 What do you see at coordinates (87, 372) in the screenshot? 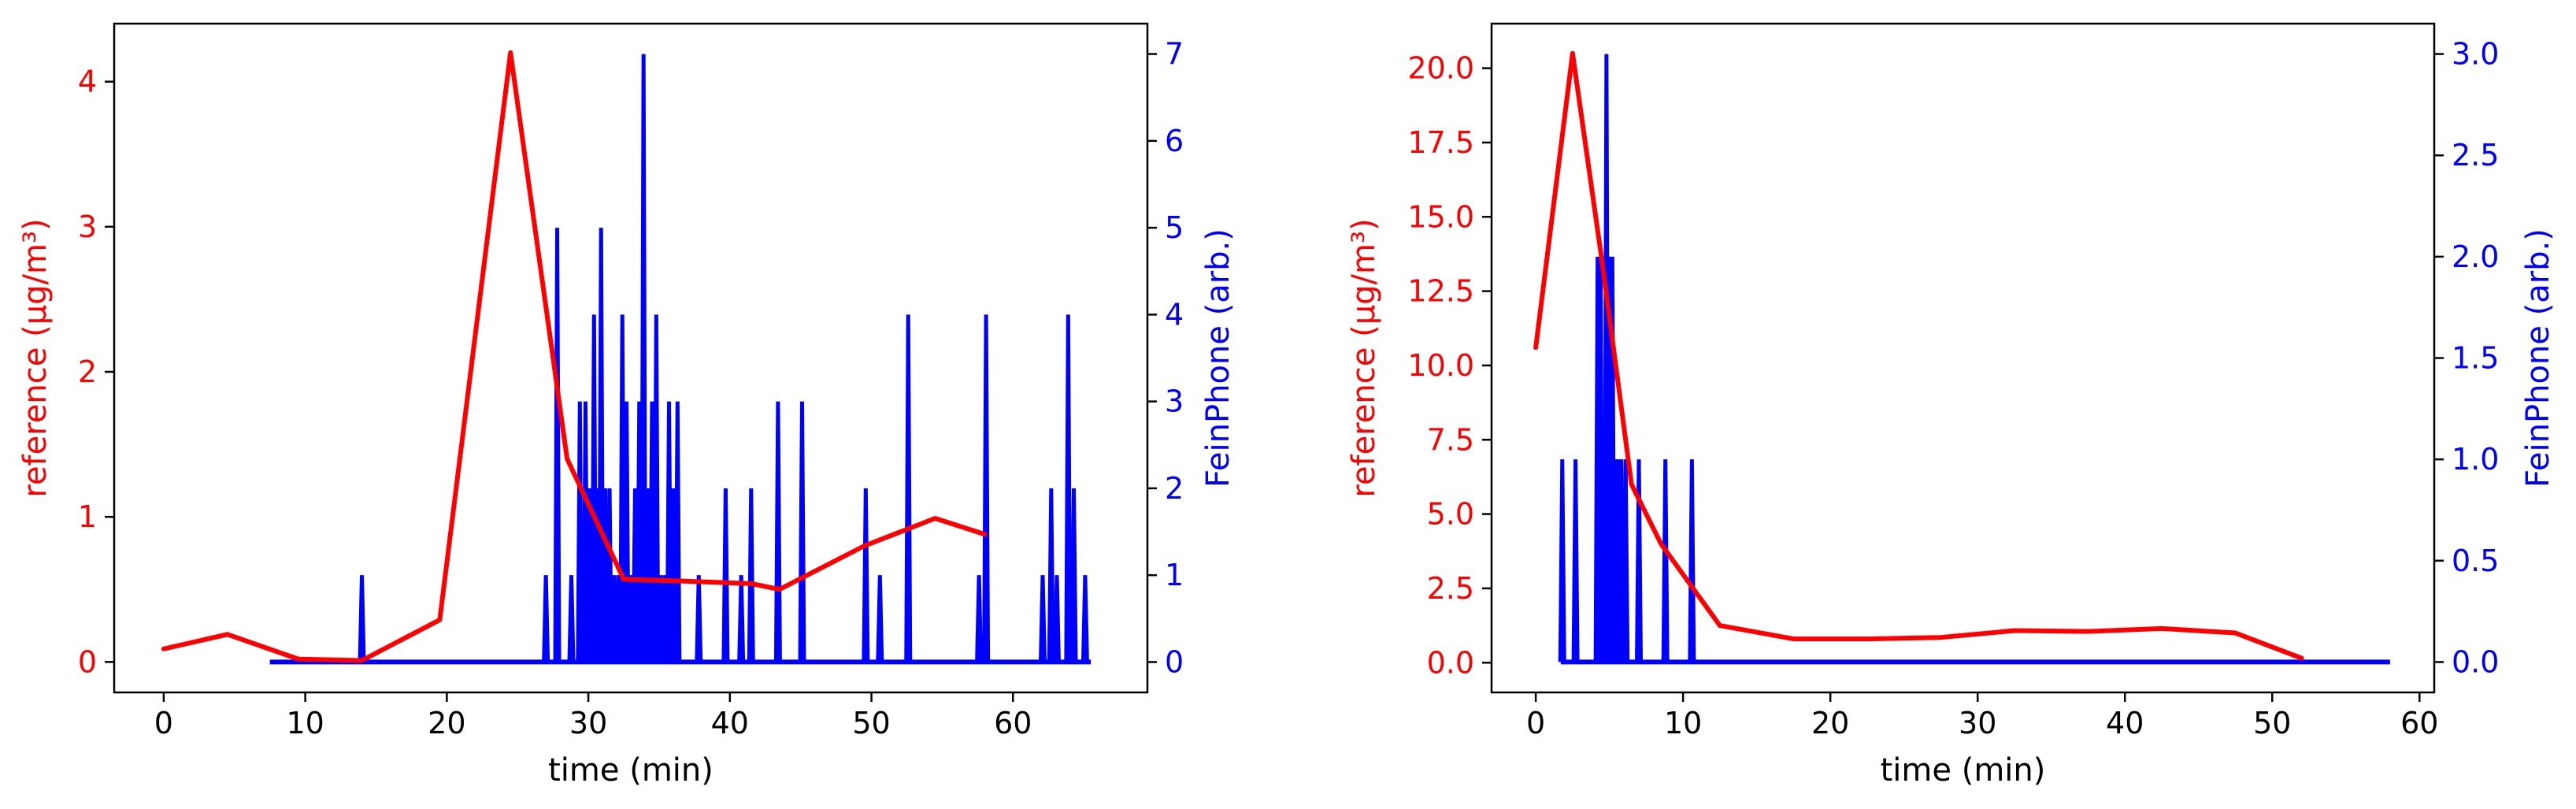
I see `y-left-tick-label: 2` at bounding box center [87, 372].